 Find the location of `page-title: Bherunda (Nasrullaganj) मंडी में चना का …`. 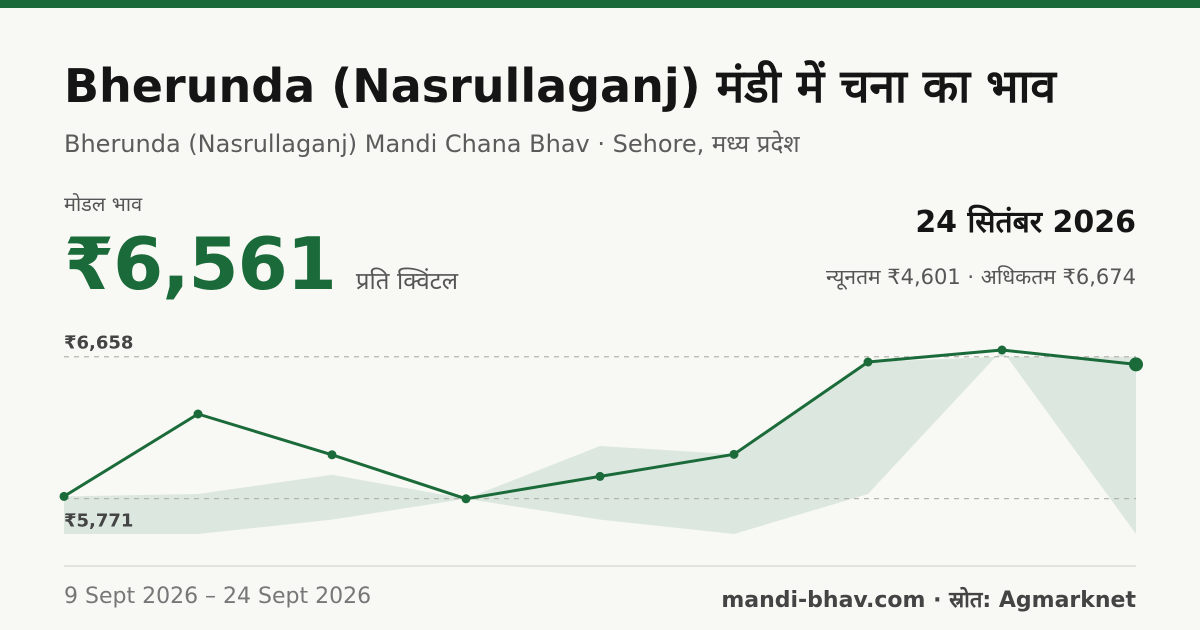

page-title: Bherunda (Nasrullaganj) मंडी में चना का … is located at coordinates (560, 86).